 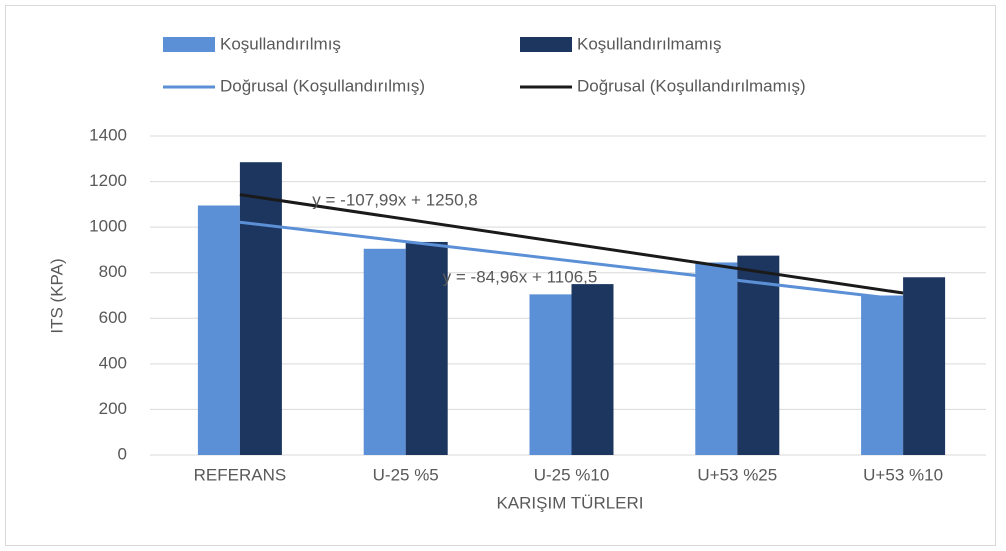 What do you see at coordinates (122, 453) in the screenshot?
I see `y-tick-label: 0` at bounding box center [122, 453].